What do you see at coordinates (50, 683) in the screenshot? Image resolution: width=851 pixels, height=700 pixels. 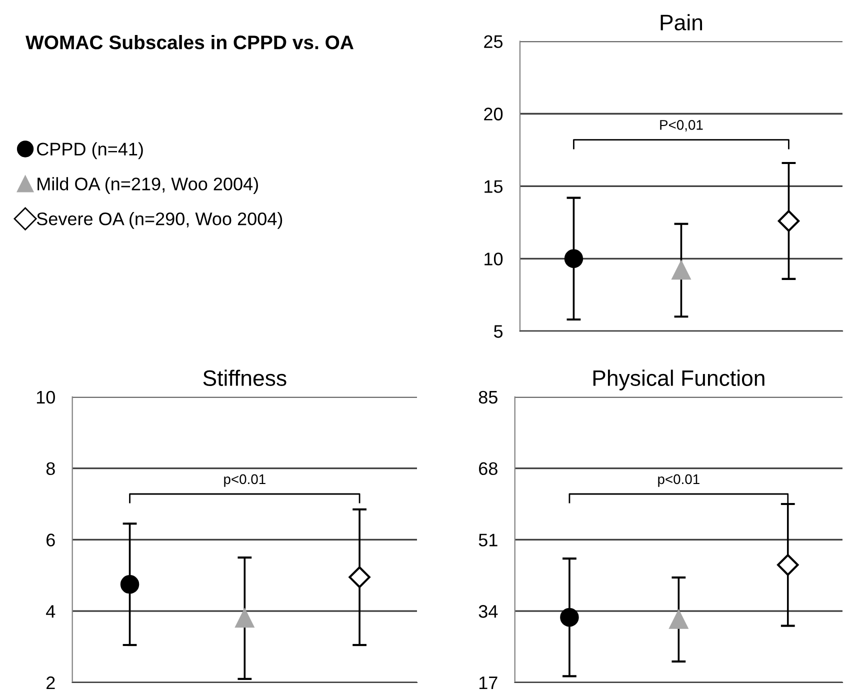 I see `y-tick-label: 2` at bounding box center [50, 683].